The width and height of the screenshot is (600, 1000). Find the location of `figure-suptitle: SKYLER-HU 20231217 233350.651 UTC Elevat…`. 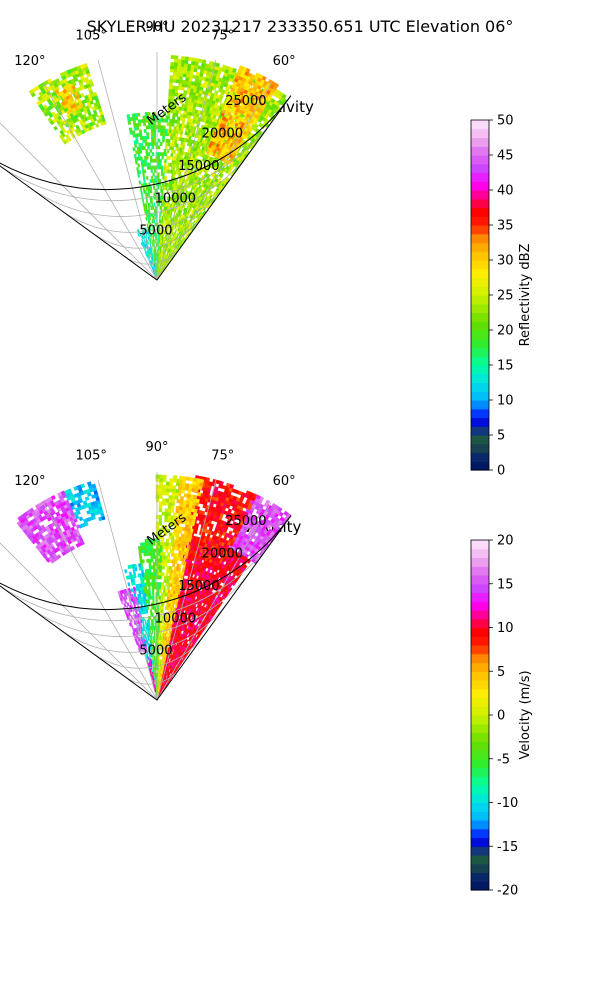

figure-suptitle: SKYLER-HU 20231217 233350.651 UTC Elevat… is located at coordinates (300, 26).